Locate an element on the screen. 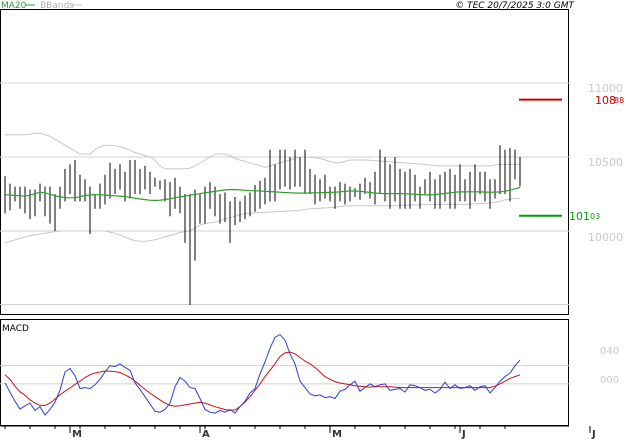 Image resolution: width=627 pixels, height=440 pixels. price-tick-11000: 11000 is located at coordinates (605, 88).